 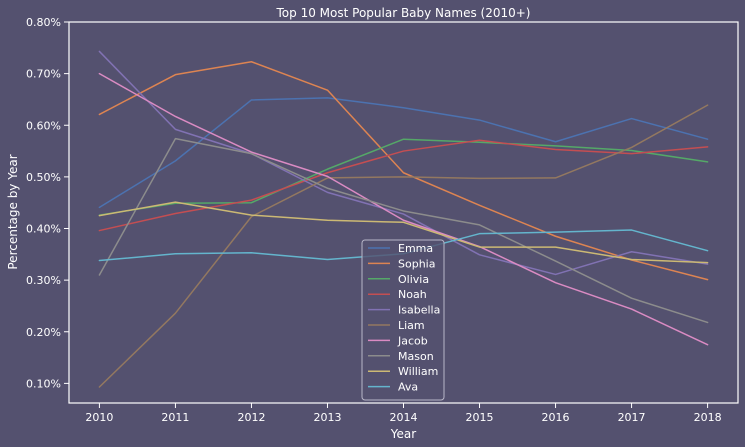 I want to click on x-tick-label: 2014, so click(x=404, y=417).